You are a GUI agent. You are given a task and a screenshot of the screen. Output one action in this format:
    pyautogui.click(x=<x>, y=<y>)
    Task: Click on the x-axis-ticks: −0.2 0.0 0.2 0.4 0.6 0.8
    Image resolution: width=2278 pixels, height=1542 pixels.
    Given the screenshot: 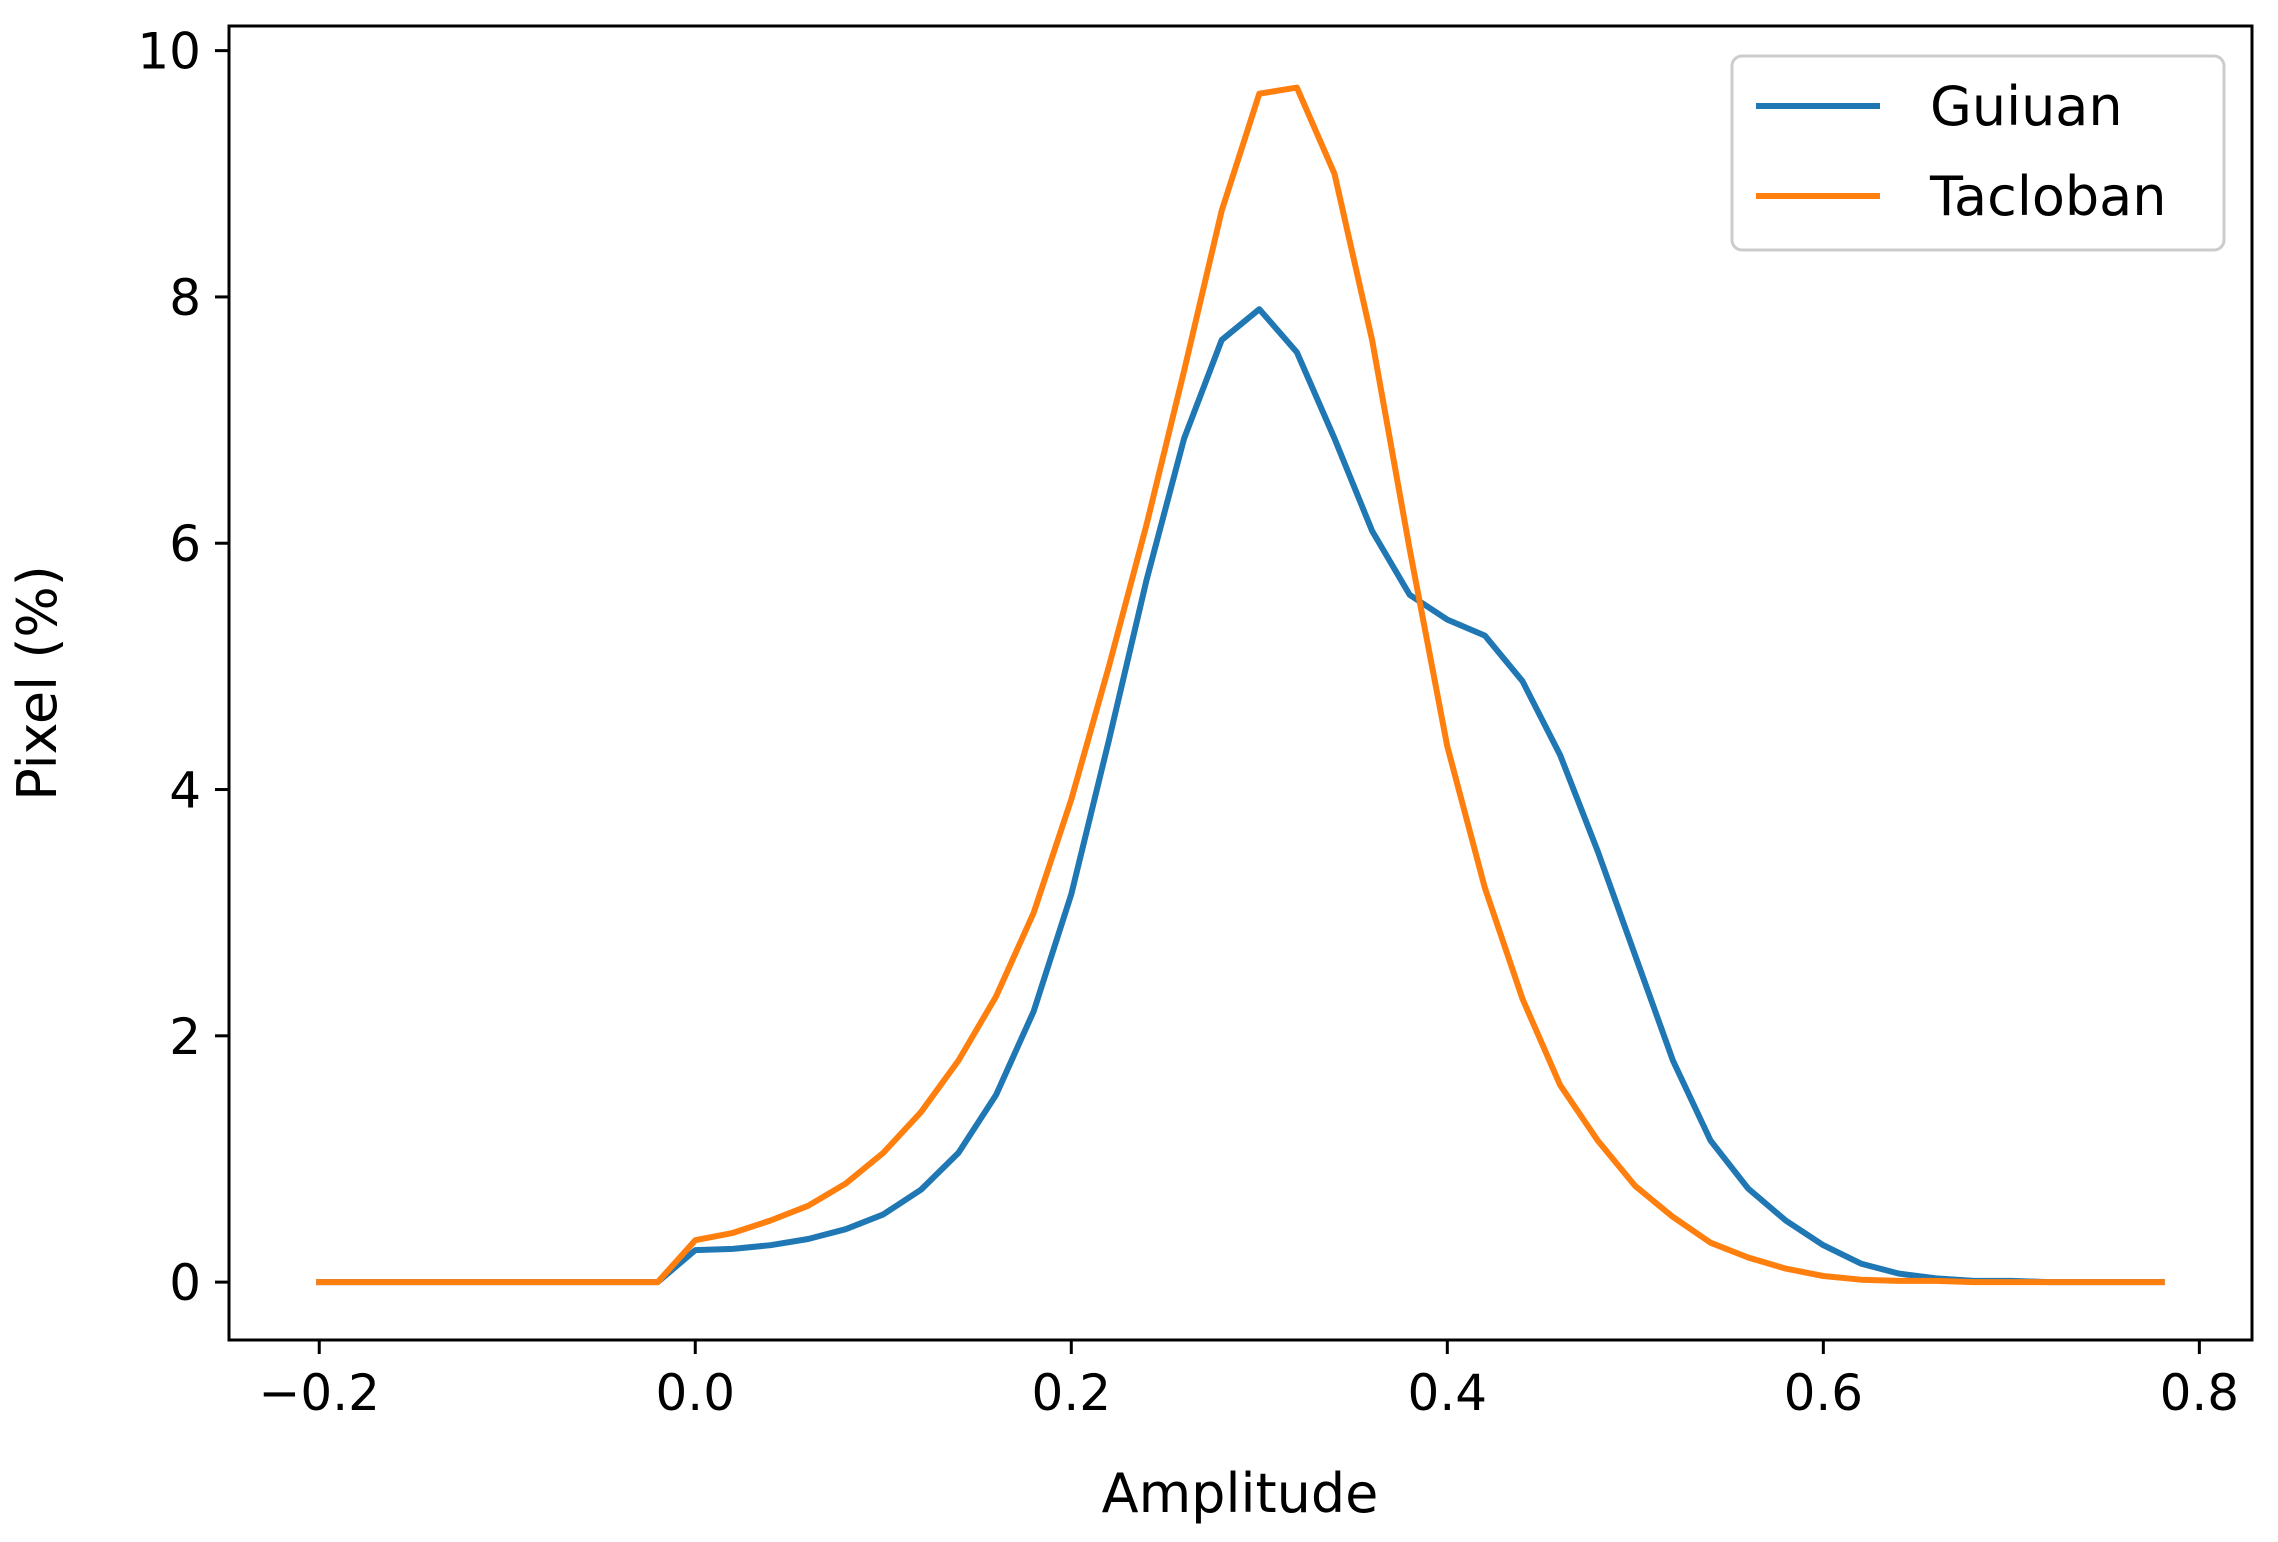 What is the action you would take?
    pyautogui.click(x=1249, y=1381)
    